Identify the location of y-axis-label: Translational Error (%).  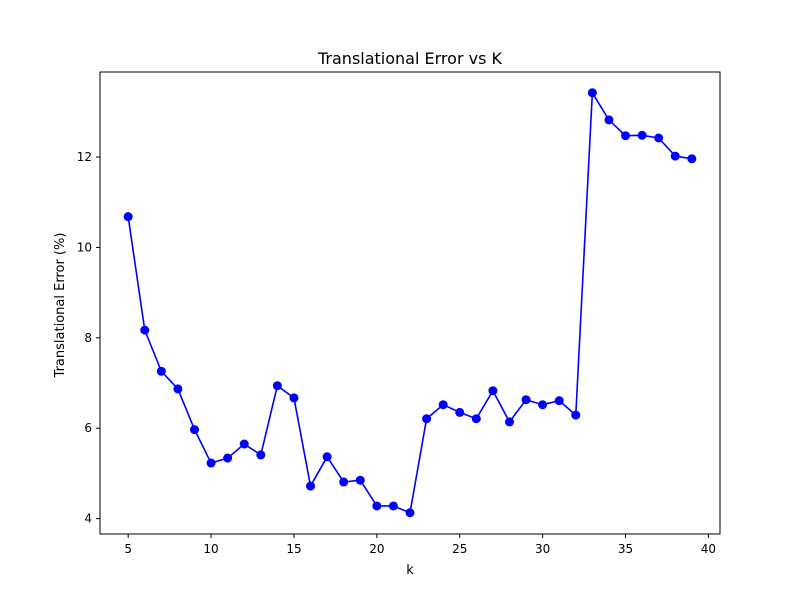
(60, 306).